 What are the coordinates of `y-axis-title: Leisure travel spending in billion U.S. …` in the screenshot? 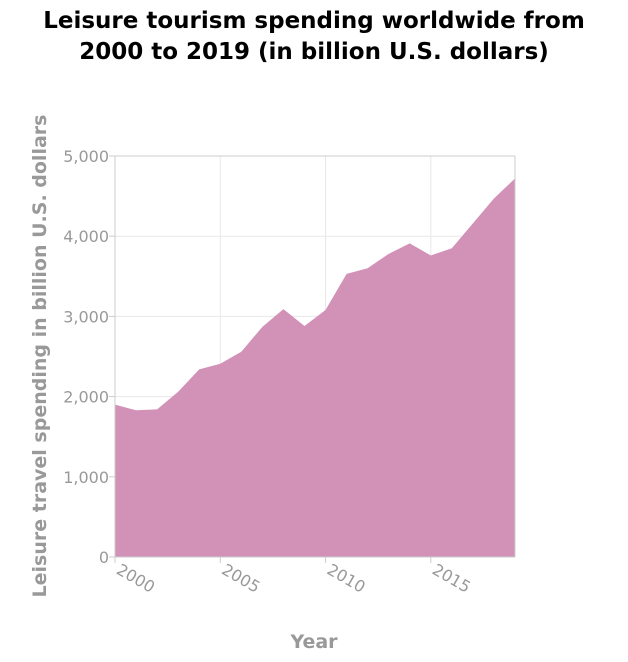 It's located at (40, 356).